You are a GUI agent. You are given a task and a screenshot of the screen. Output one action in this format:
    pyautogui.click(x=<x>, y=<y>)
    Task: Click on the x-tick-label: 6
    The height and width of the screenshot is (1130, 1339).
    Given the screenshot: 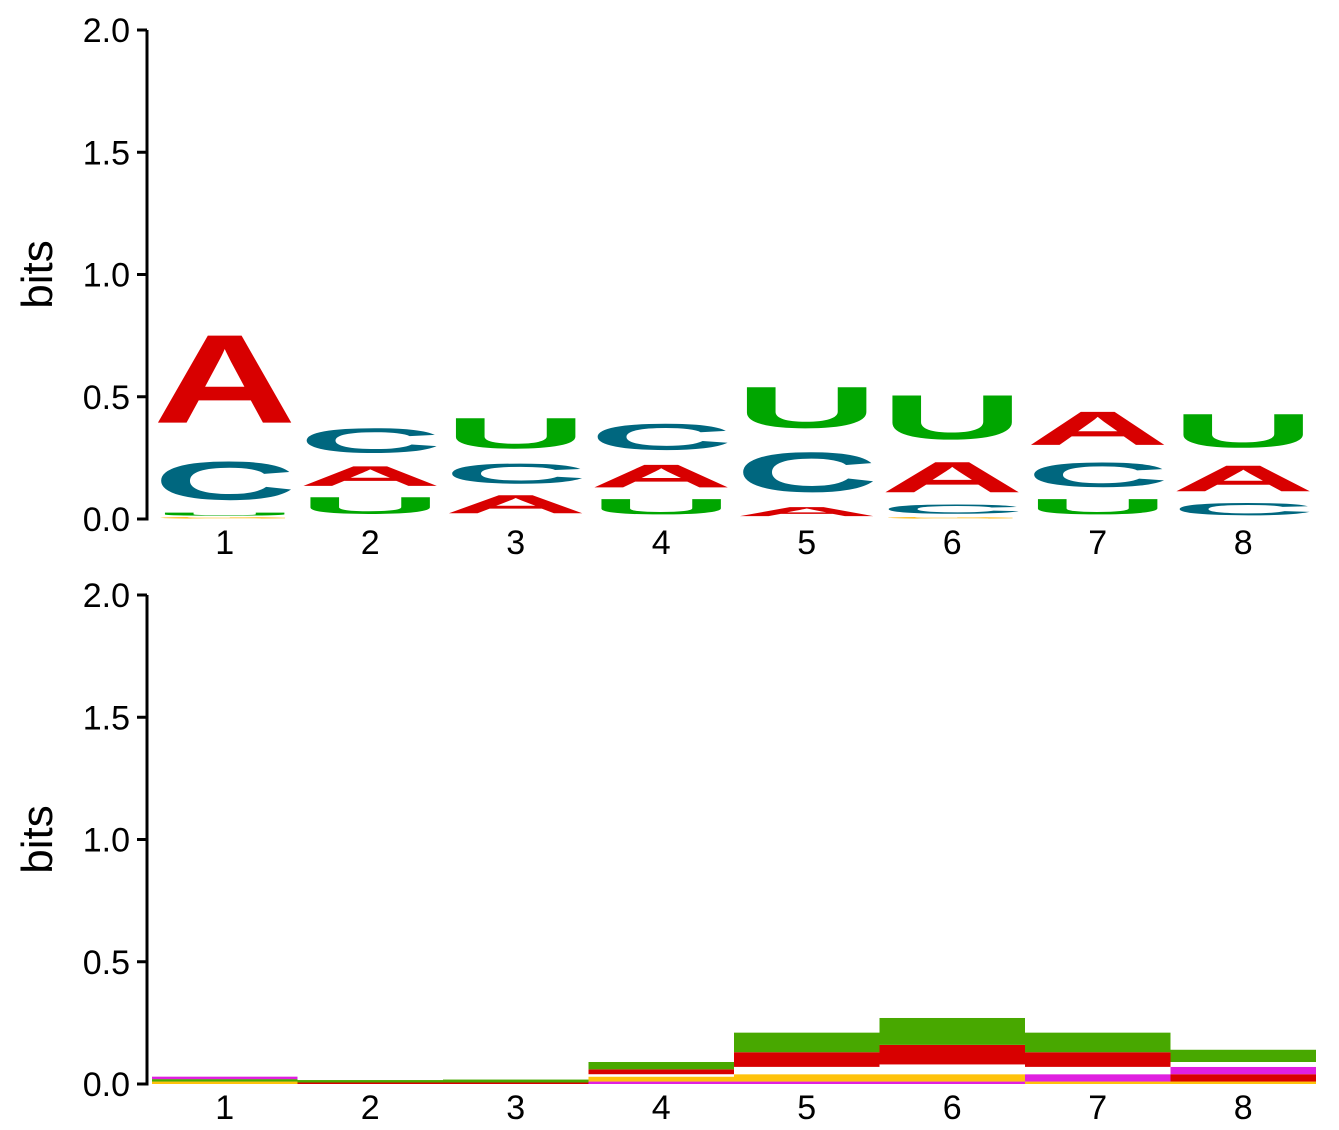 What is the action you would take?
    pyautogui.click(x=952, y=1108)
    